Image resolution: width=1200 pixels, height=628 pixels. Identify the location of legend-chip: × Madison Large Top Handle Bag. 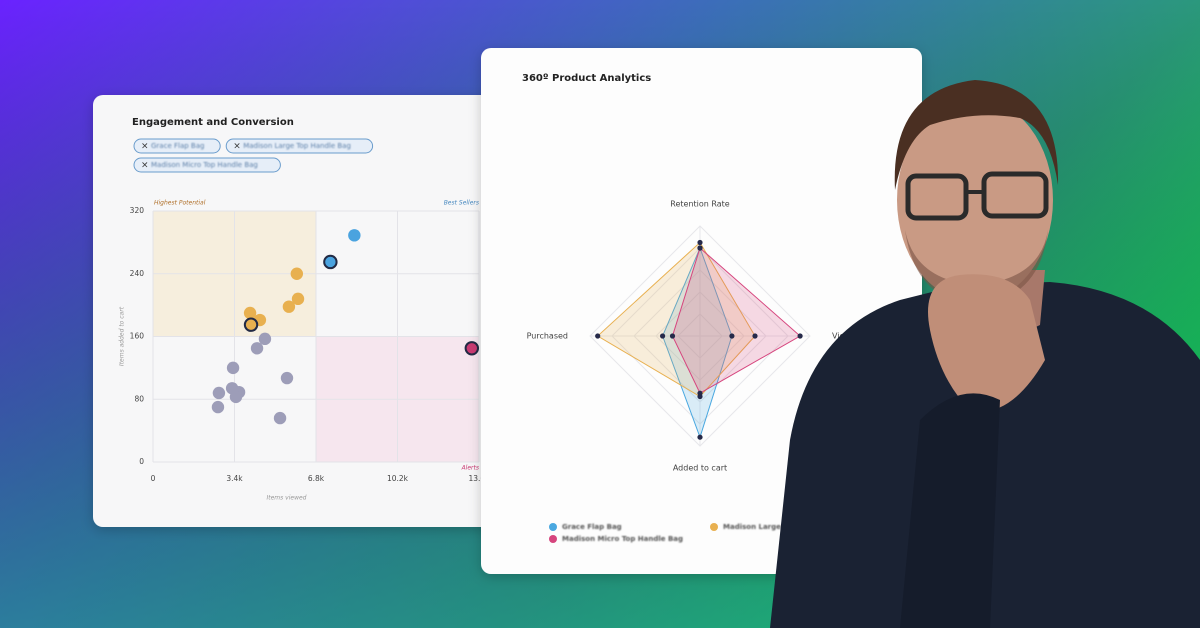
(299, 146).